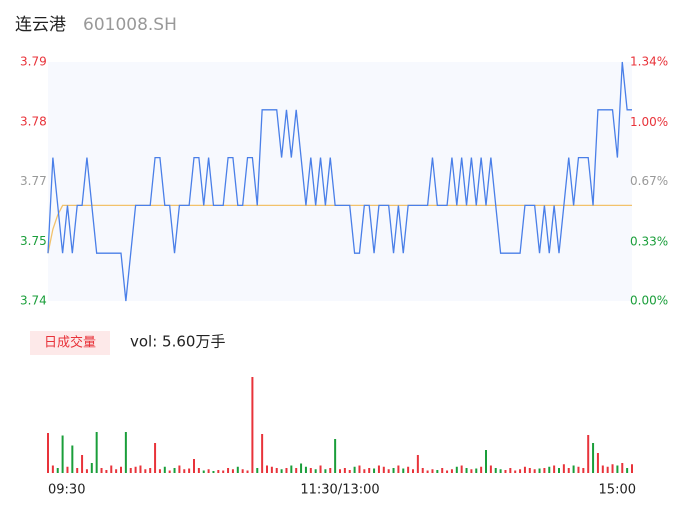 Image resolution: width=686 pixels, height=524 pixels. Describe the element at coordinates (339, 490) in the screenshot. I see `x-tick-label: 11:30/13:00` at that location.